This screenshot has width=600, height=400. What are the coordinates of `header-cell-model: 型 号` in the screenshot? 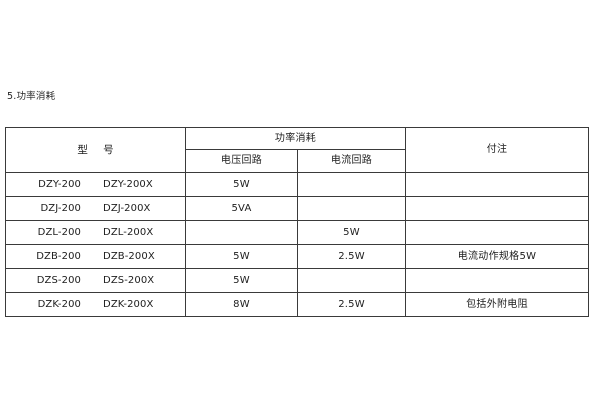 It's located at (95, 150).